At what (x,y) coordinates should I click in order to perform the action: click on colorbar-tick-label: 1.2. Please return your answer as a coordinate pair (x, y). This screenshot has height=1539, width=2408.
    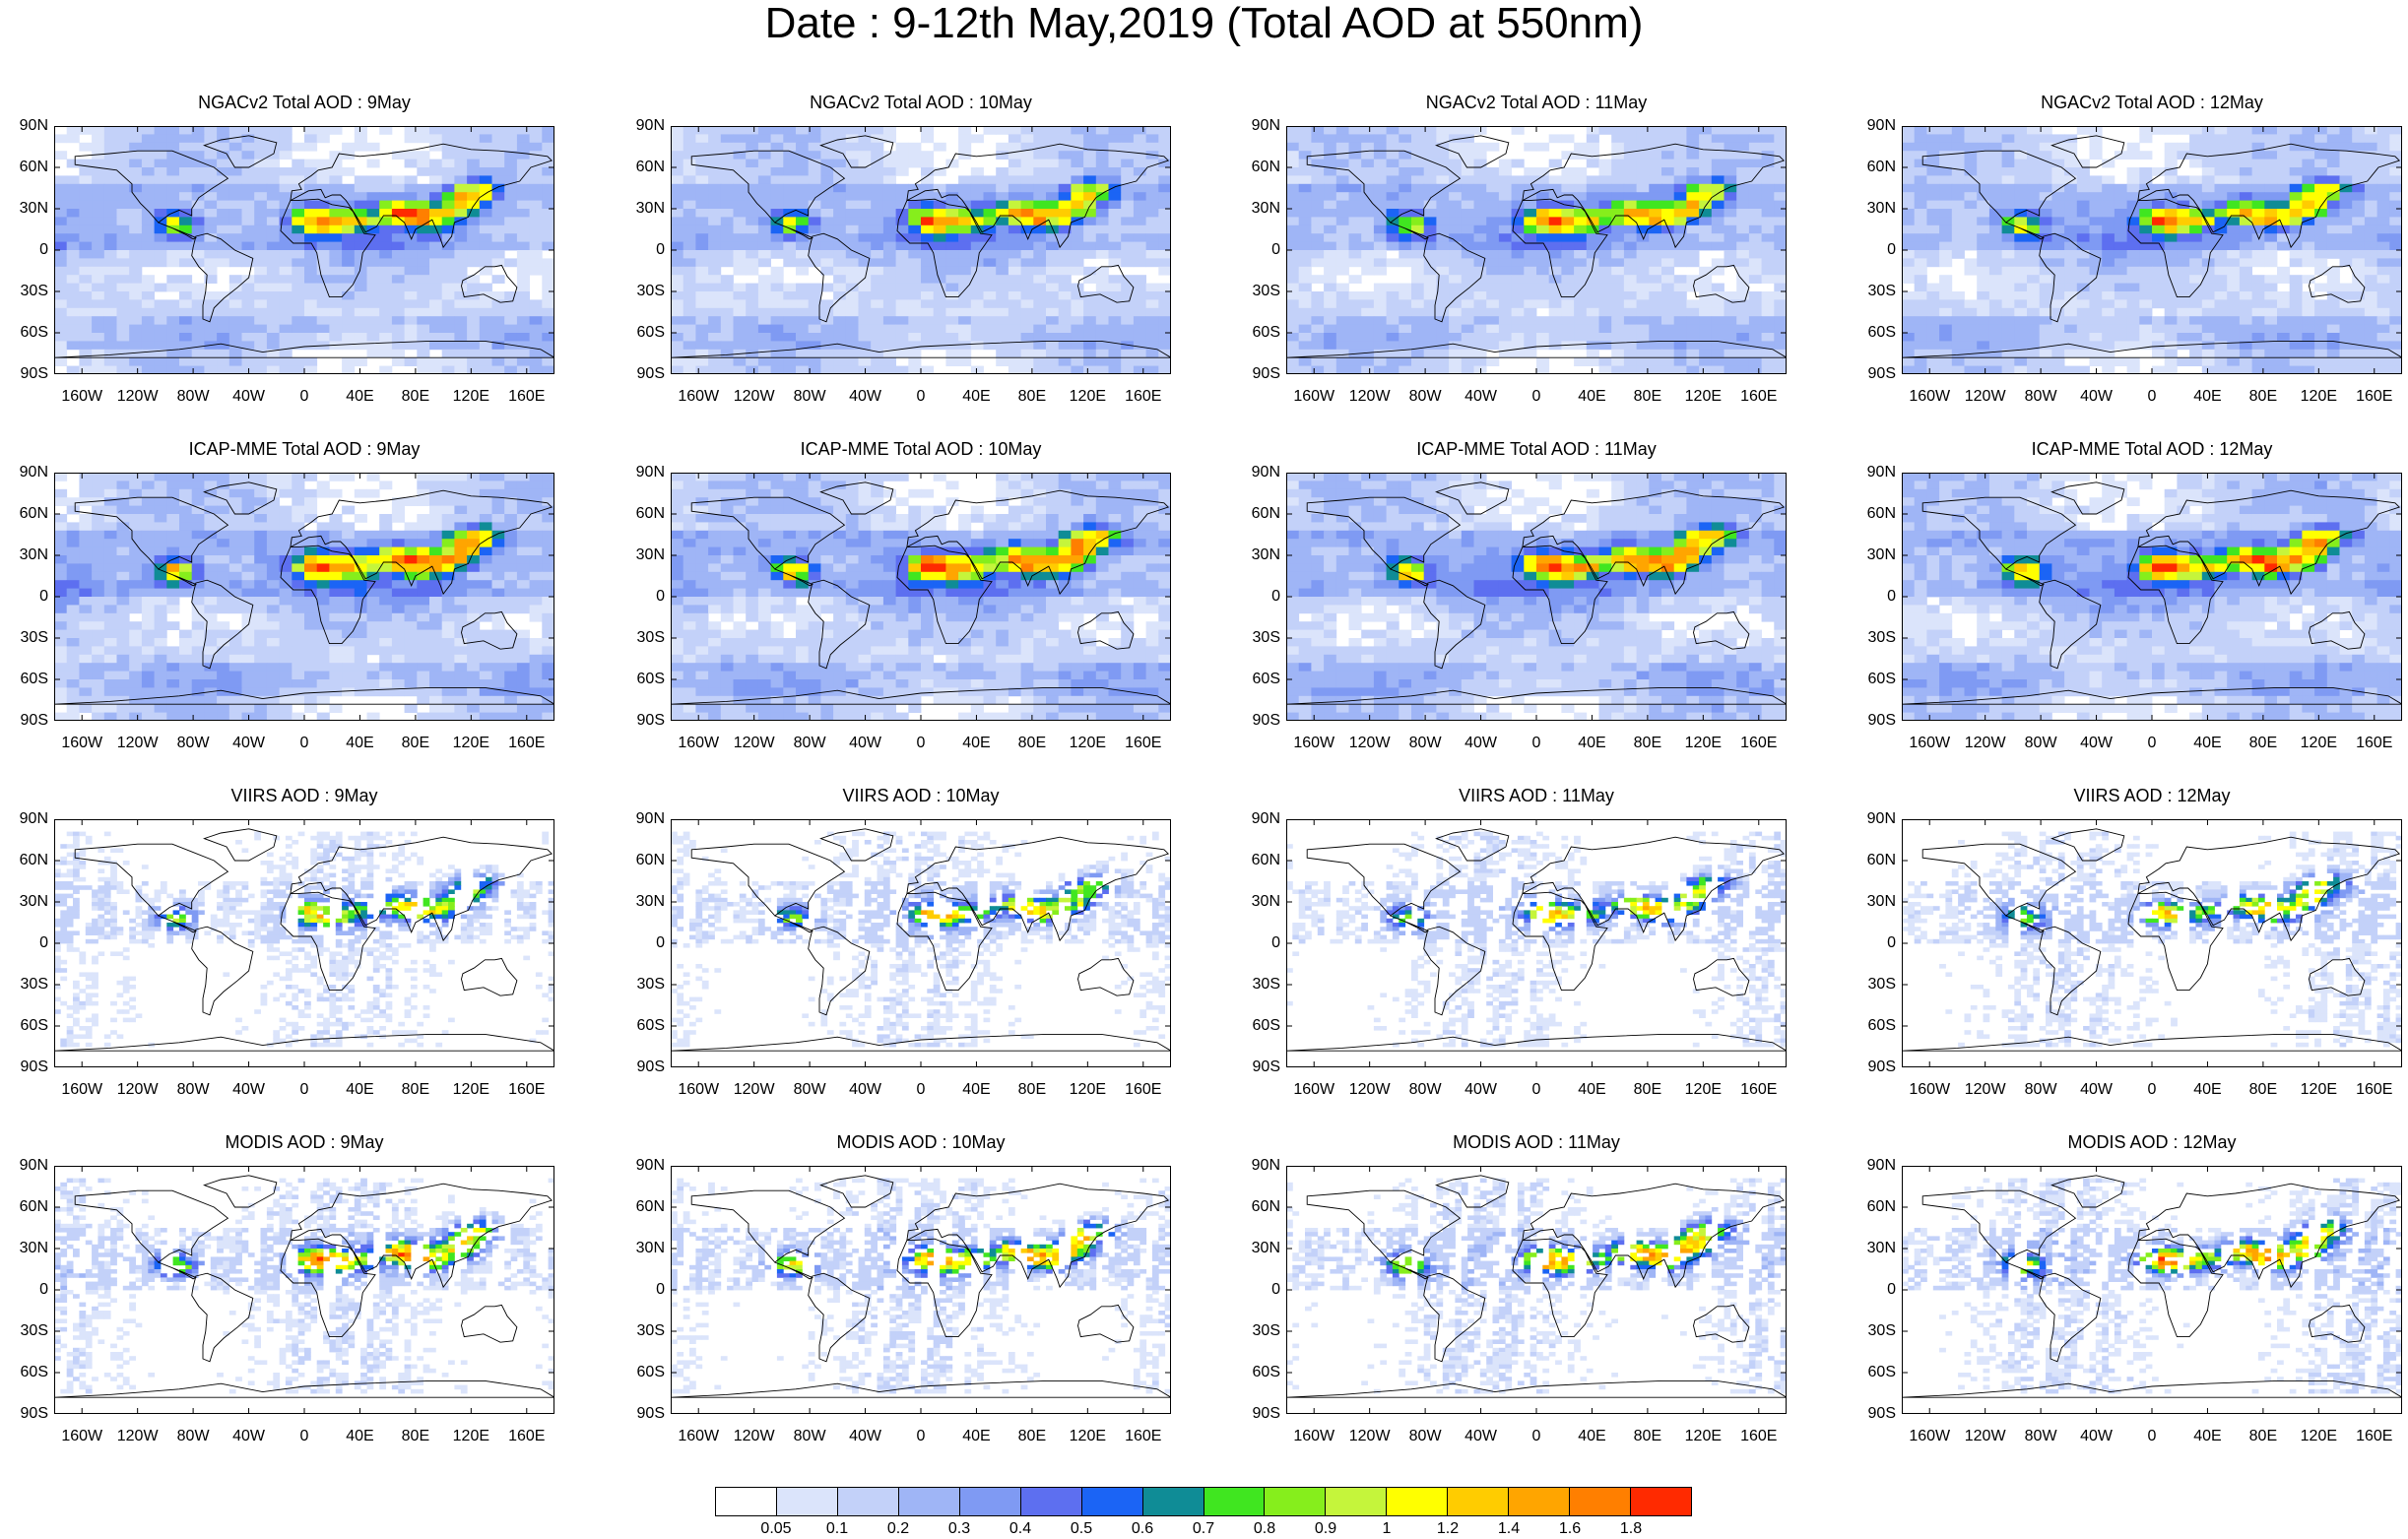
    Looking at the image, I should click on (1448, 1529).